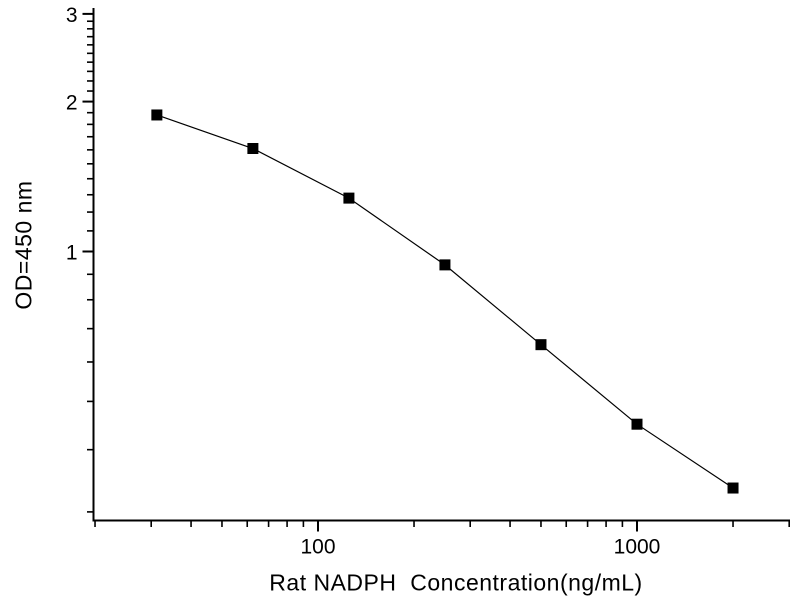 The height and width of the screenshot is (600, 800). Describe the element at coordinates (317, 547) in the screenshot. I see `x-tick-label: 100` at that location.